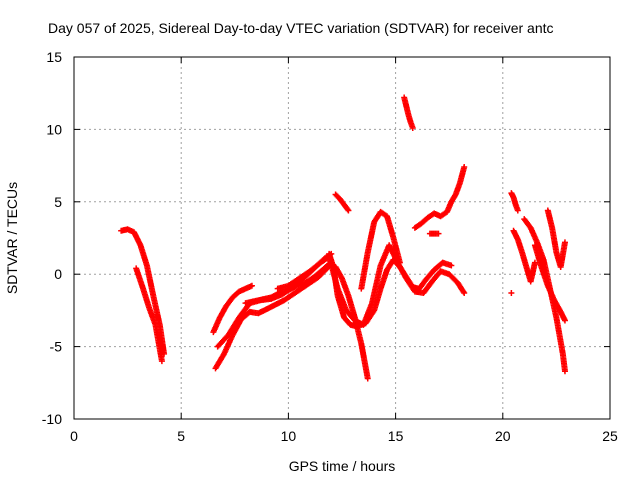 Image resolution: width=640 pixels, height=480 pixels. Describe the element at coordinates (514, 202) in the screenshot. I see `series-track-n` at that location.